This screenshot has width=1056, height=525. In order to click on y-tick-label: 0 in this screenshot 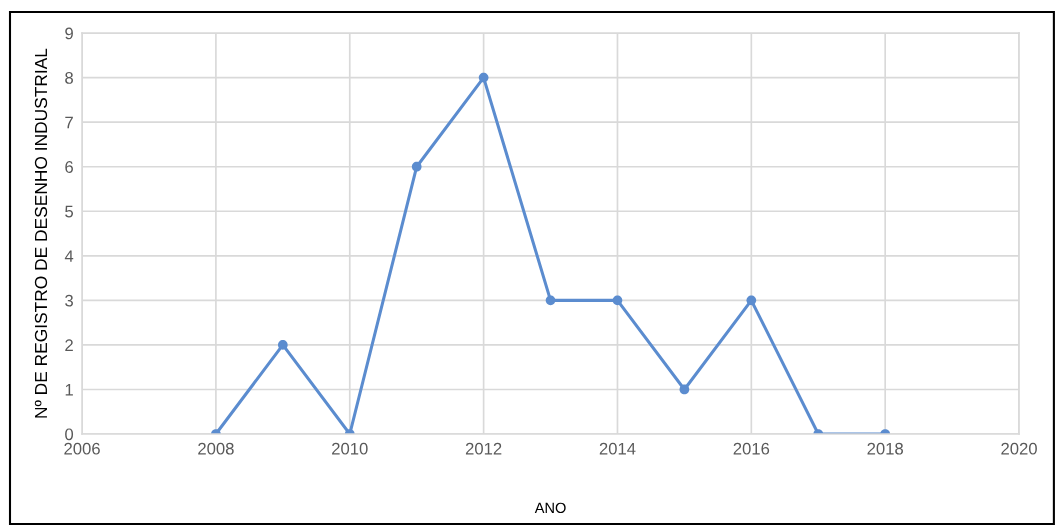, I will do `click(69, 434)`.